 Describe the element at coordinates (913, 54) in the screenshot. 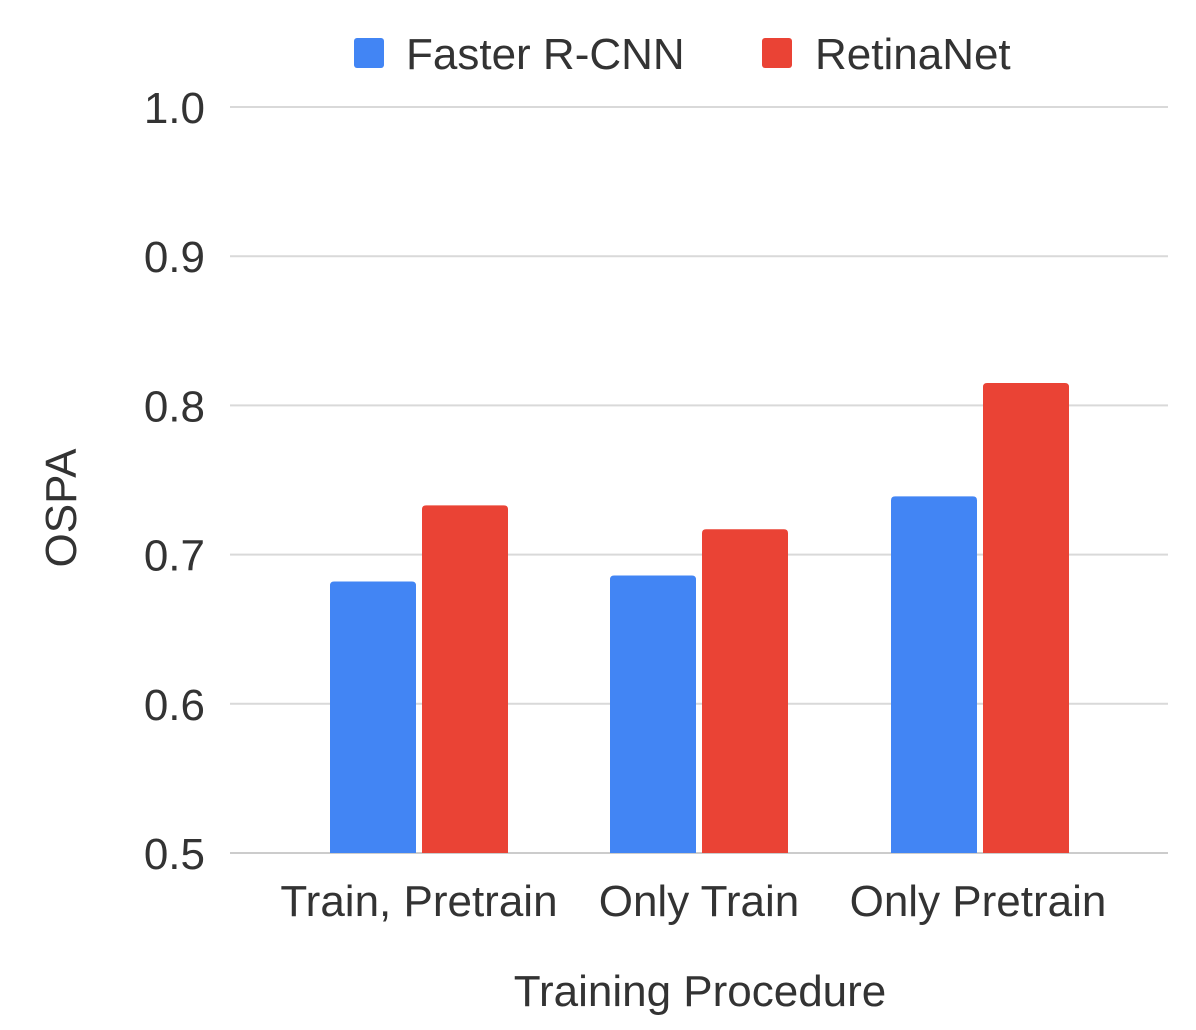

I see `legend-label: RetinaNet` at that location.